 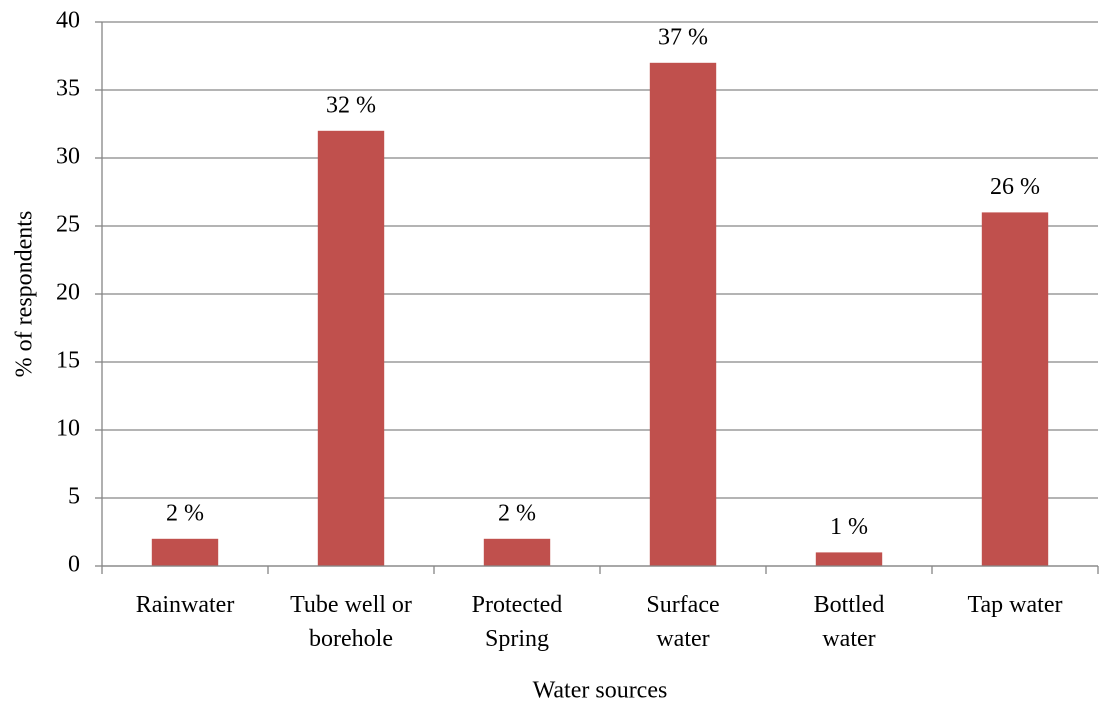 What do you see at coordinates (849, 622) in the screenshot?
I see `x-tick-label: Bottled water` at bounding box center [849, 622].